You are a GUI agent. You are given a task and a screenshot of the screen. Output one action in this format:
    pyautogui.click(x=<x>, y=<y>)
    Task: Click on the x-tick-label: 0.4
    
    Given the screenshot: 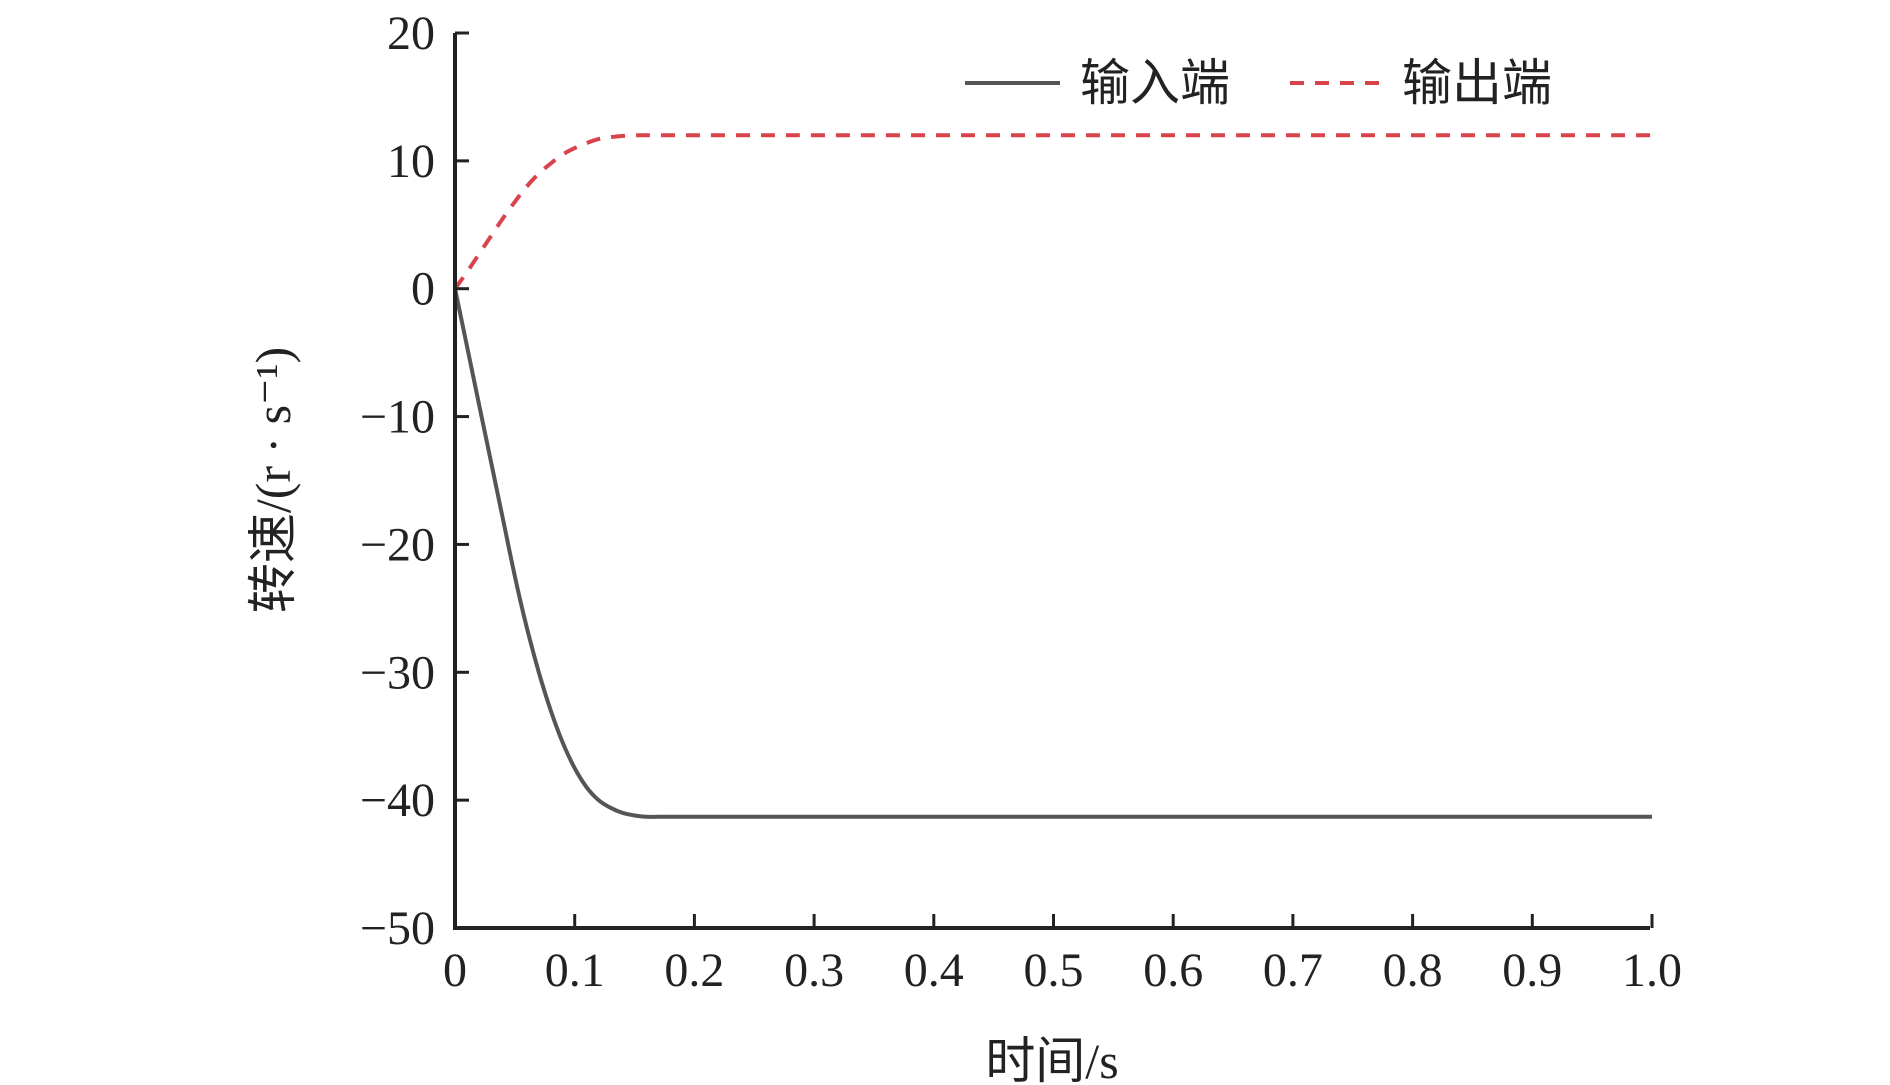 What is the action you would take?
    pyautogui.click(x=934, y=970)
    